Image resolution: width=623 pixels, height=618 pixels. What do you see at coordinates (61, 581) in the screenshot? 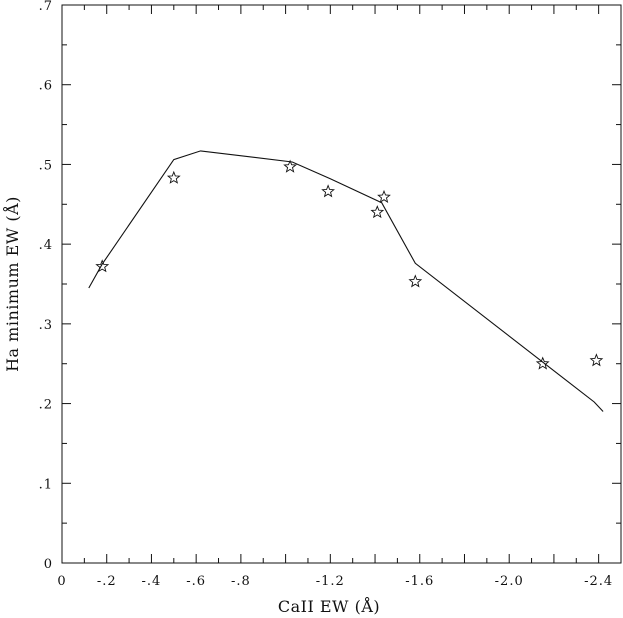
I see `x-tick-label: 0` at bounding box center [61, 581].